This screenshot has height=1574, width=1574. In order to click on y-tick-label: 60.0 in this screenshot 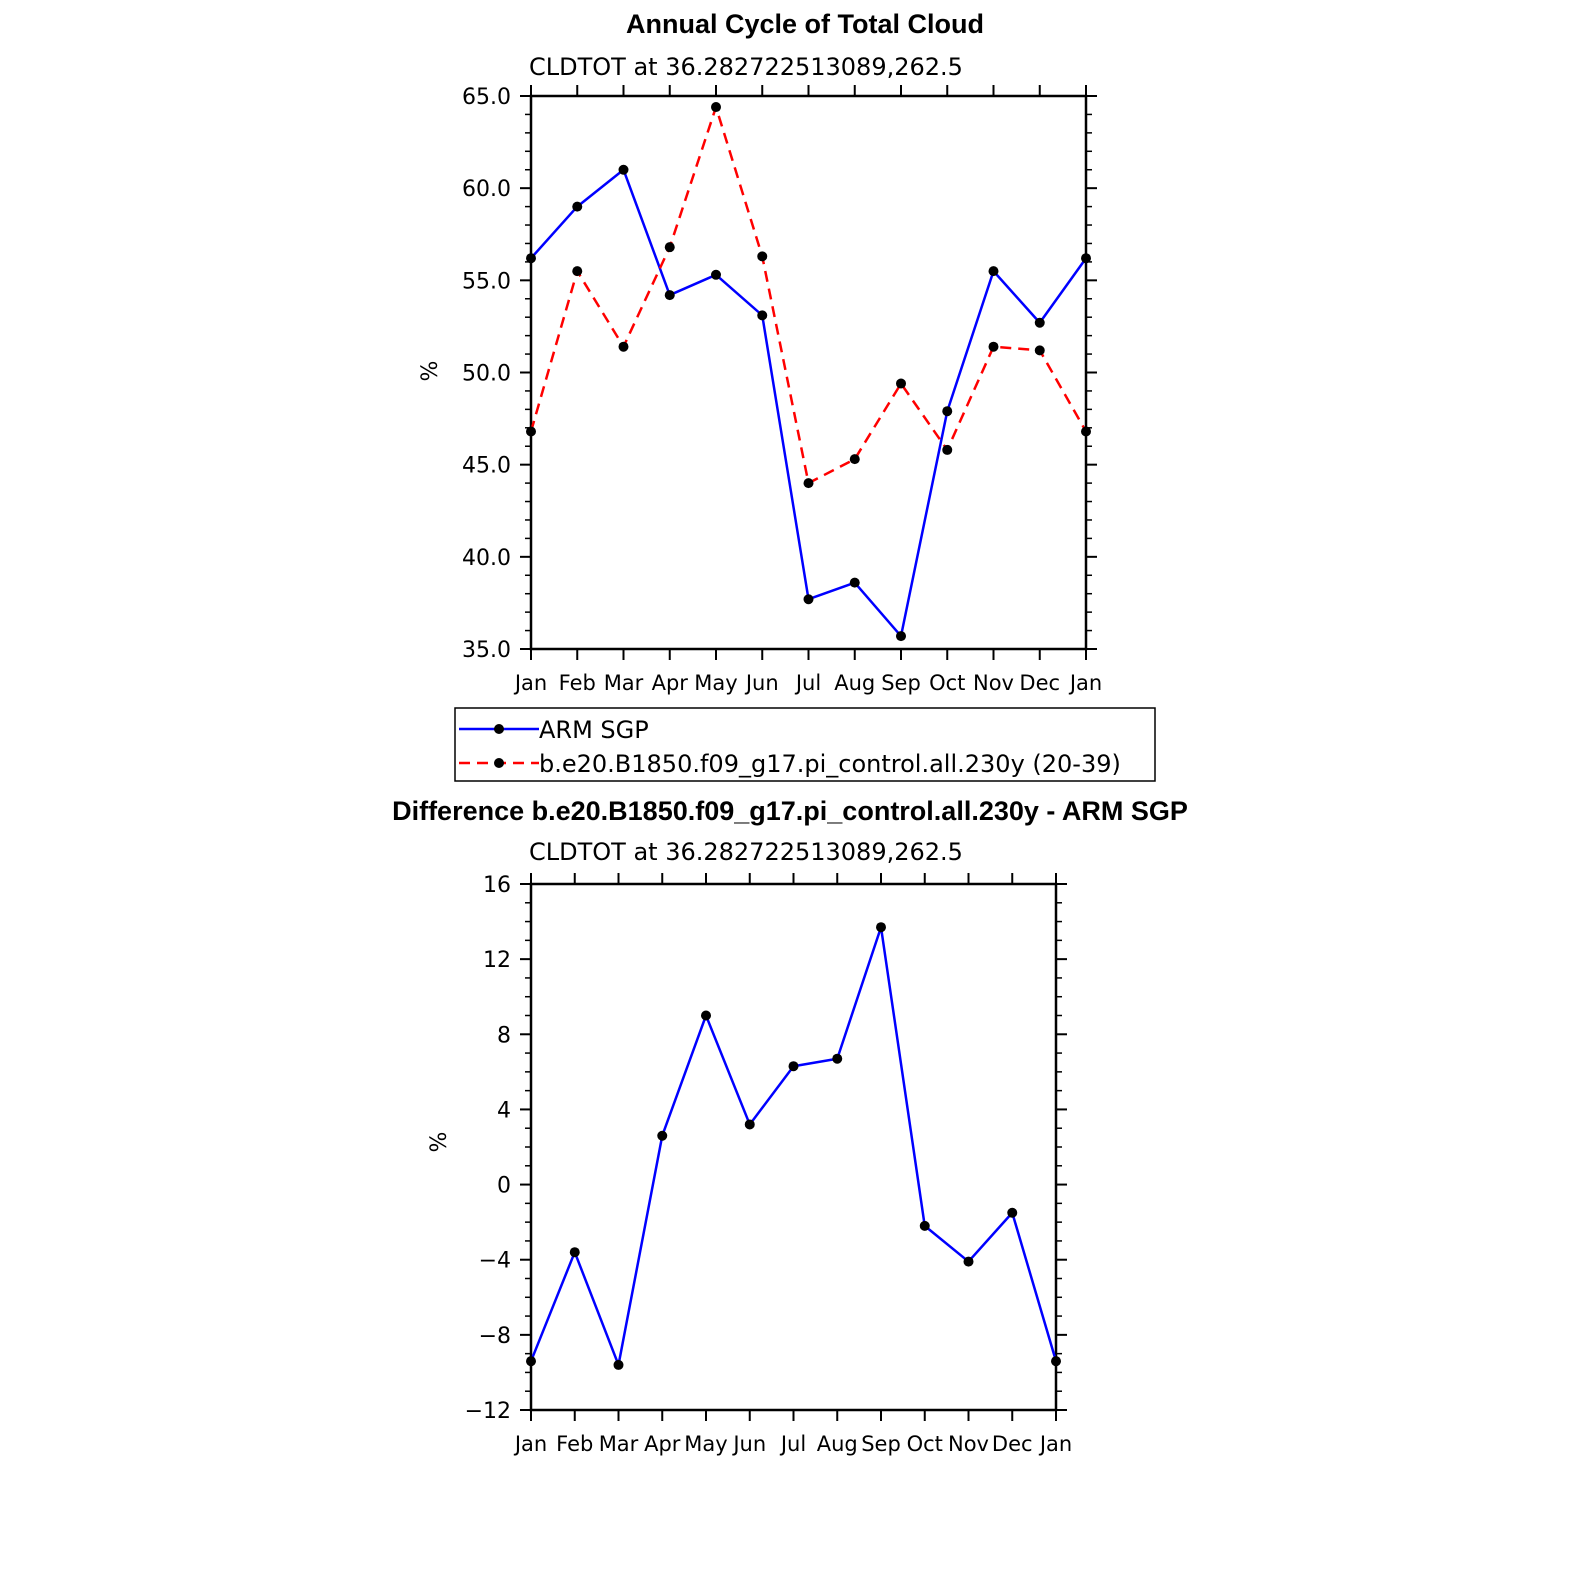, I will do `click(486, 189)`.